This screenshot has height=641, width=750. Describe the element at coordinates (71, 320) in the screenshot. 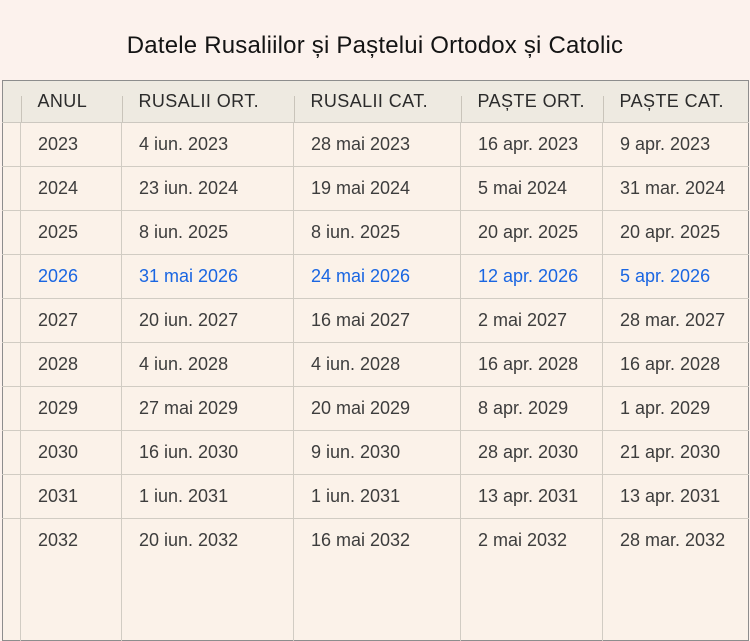

I see `cell-anul: 2027` at that location.